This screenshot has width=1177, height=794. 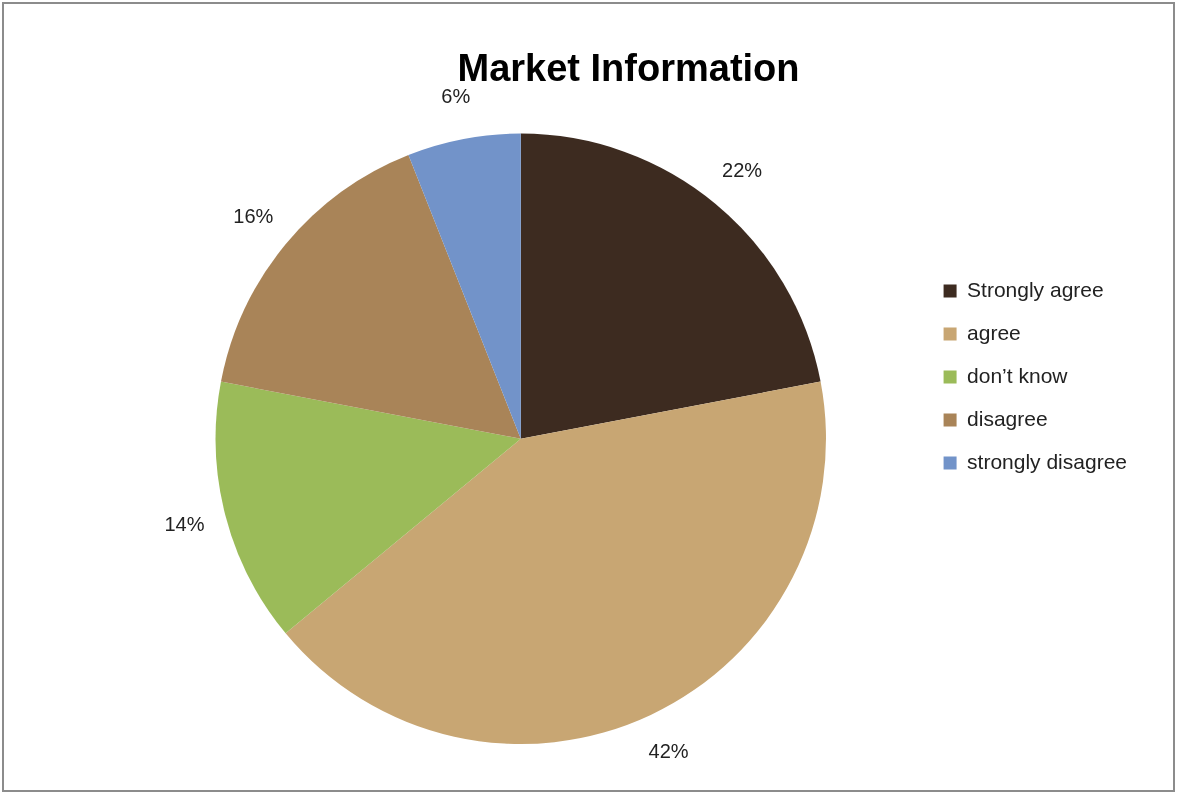 I want to click on legend-label: Strongly agree, so click(x=1035, y=289).